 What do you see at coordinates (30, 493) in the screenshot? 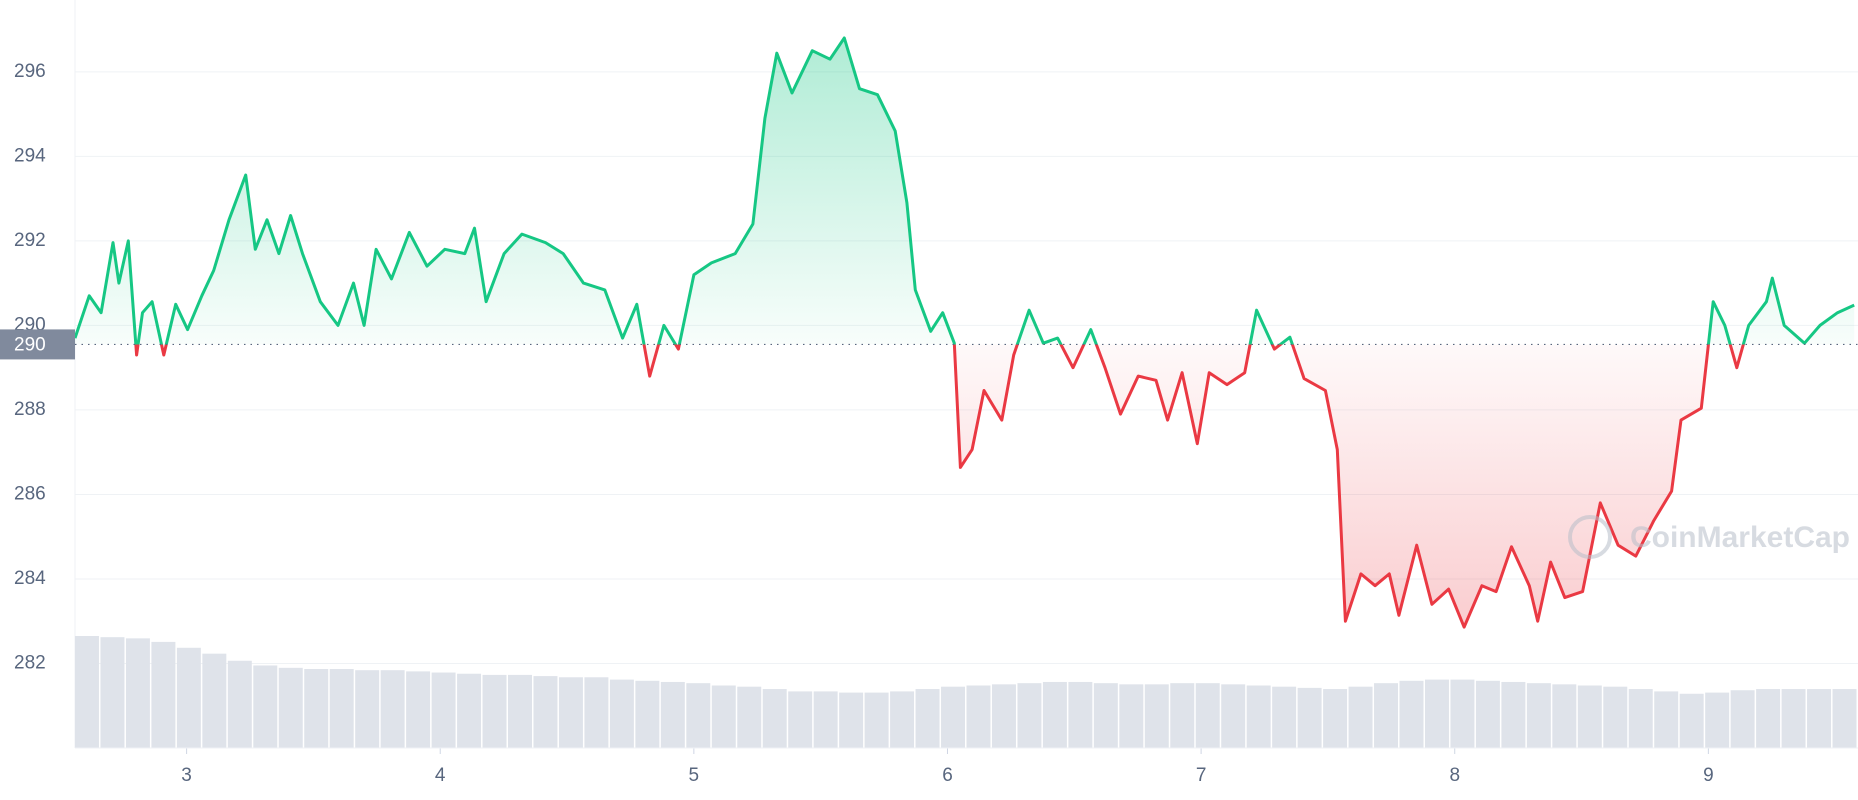
I see `y-tick-label: 286` at bounding box center [30, 493].